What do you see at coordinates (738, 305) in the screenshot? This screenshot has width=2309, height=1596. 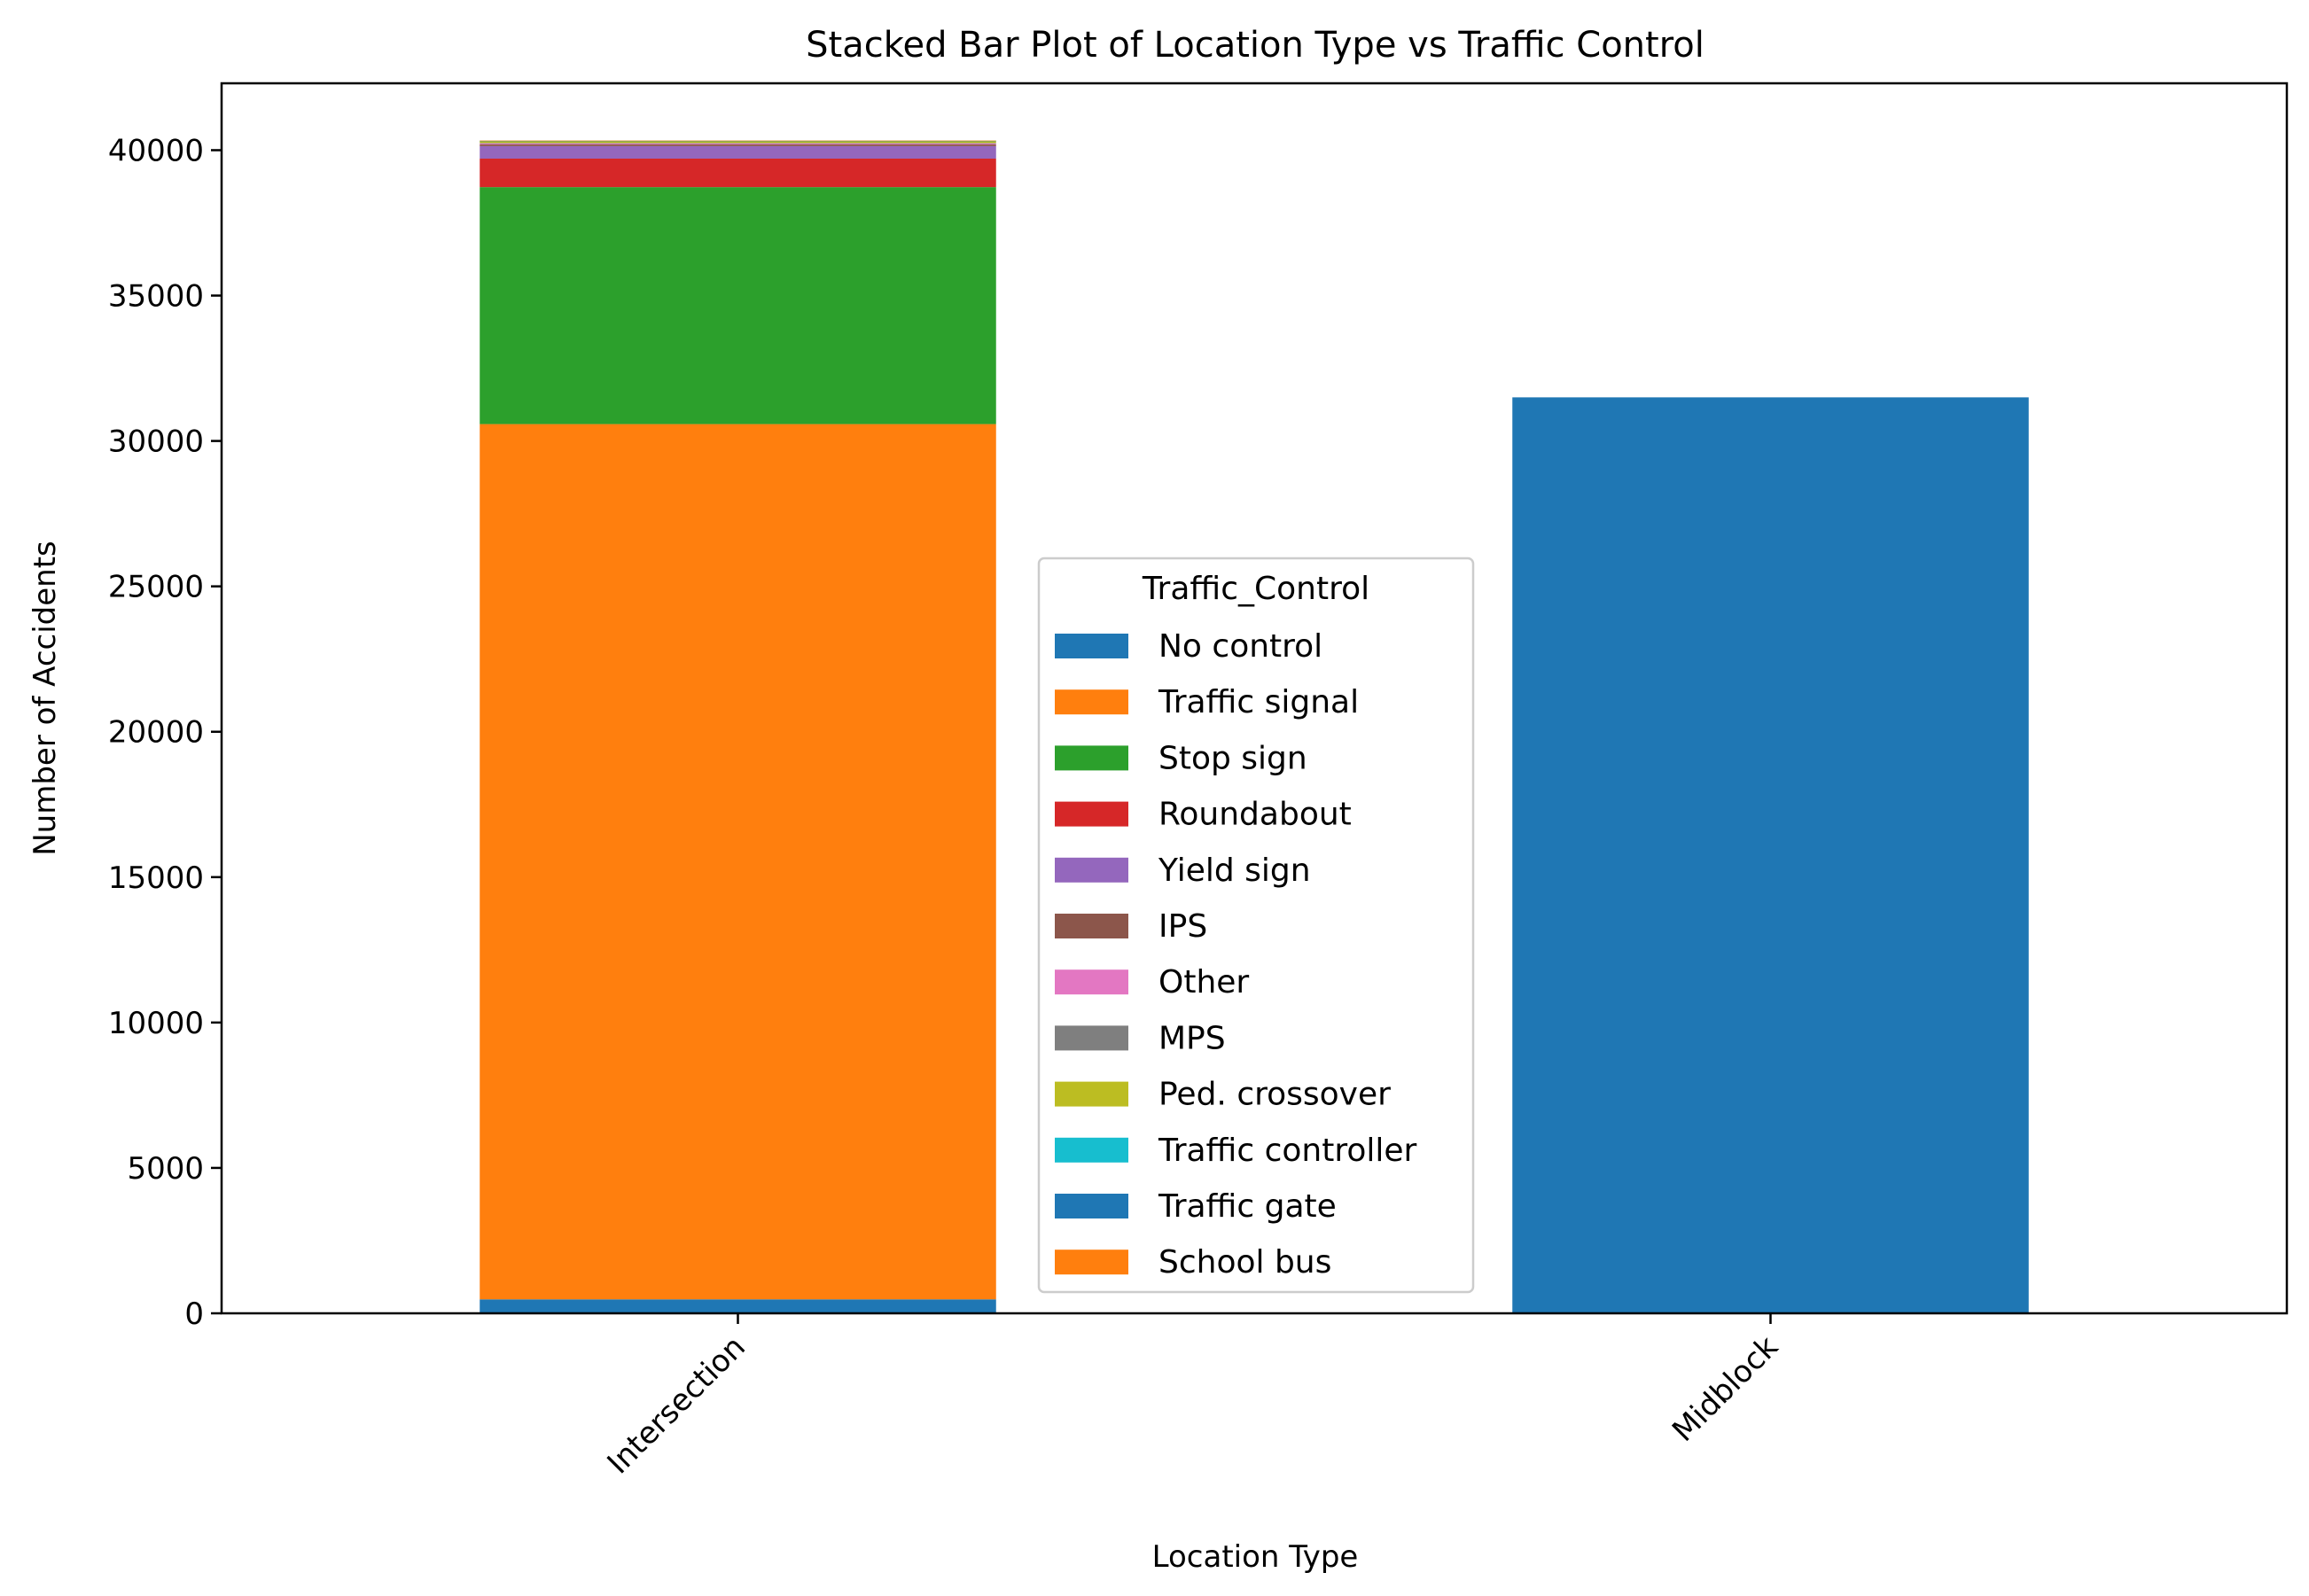 I see `bar-intersection-stop-sign` at bounding box center [738, 305].